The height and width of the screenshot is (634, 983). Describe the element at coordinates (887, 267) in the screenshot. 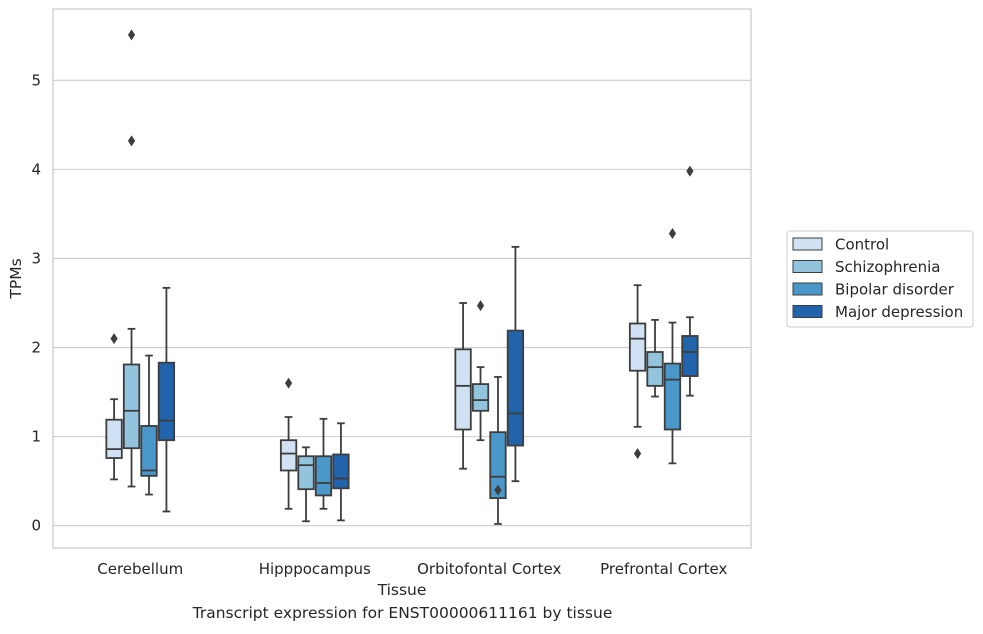

I see `legend-label: Schizophrenia` at that location.